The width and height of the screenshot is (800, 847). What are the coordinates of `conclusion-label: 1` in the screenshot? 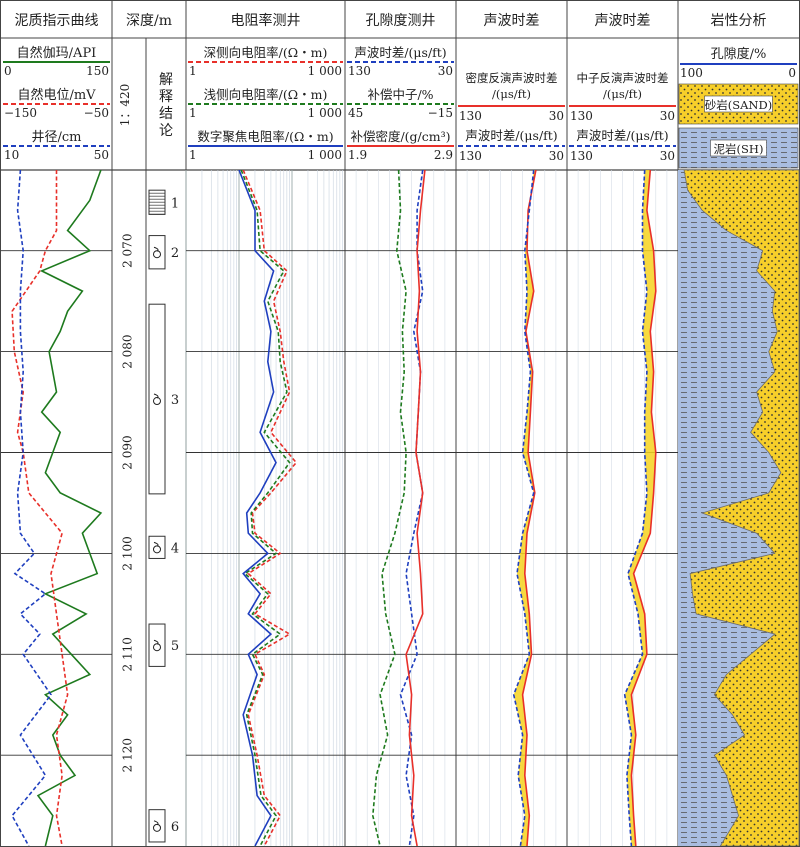 It's located at (175, 203).